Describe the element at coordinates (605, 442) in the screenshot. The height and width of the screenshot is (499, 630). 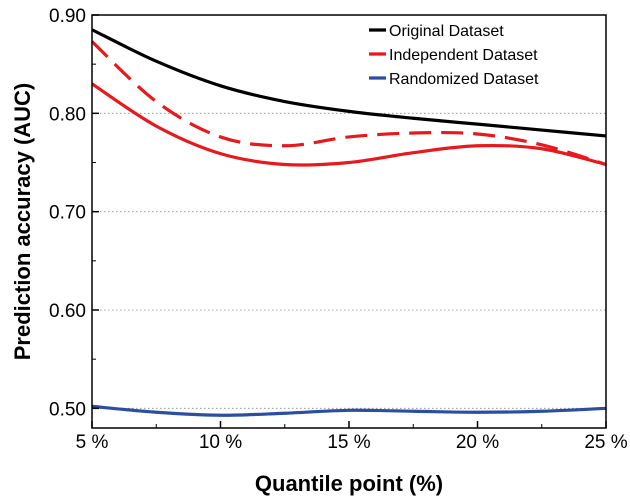
I see `x-tick-label: 25 %` at that location.